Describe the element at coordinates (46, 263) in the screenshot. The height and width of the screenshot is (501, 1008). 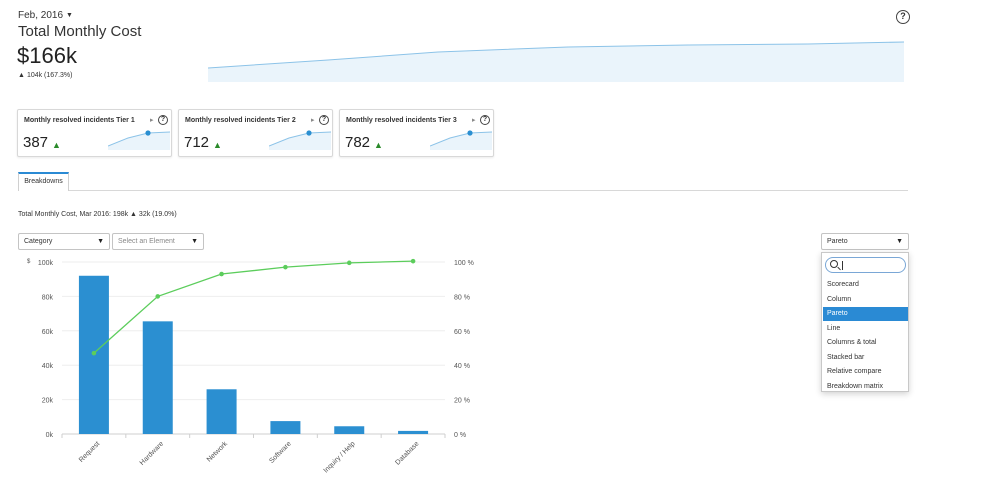
I see `y-left-tick-label: 100k` at that location.